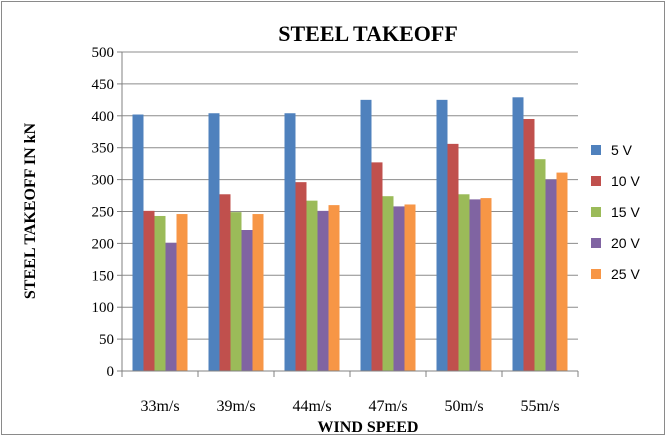 This screenshot has width=668, height=438. Describe the element at coordinates (349, 406) in the screenshot. I see `x-tick-labels: 33m/s 39m/s 44m/s 47m/s 50m/s 55m/s` at that location.